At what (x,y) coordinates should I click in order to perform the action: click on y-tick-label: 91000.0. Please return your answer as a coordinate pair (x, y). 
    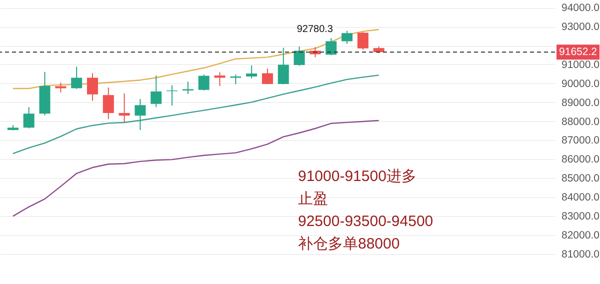
    Looking at the image, I should click on (581, 64).